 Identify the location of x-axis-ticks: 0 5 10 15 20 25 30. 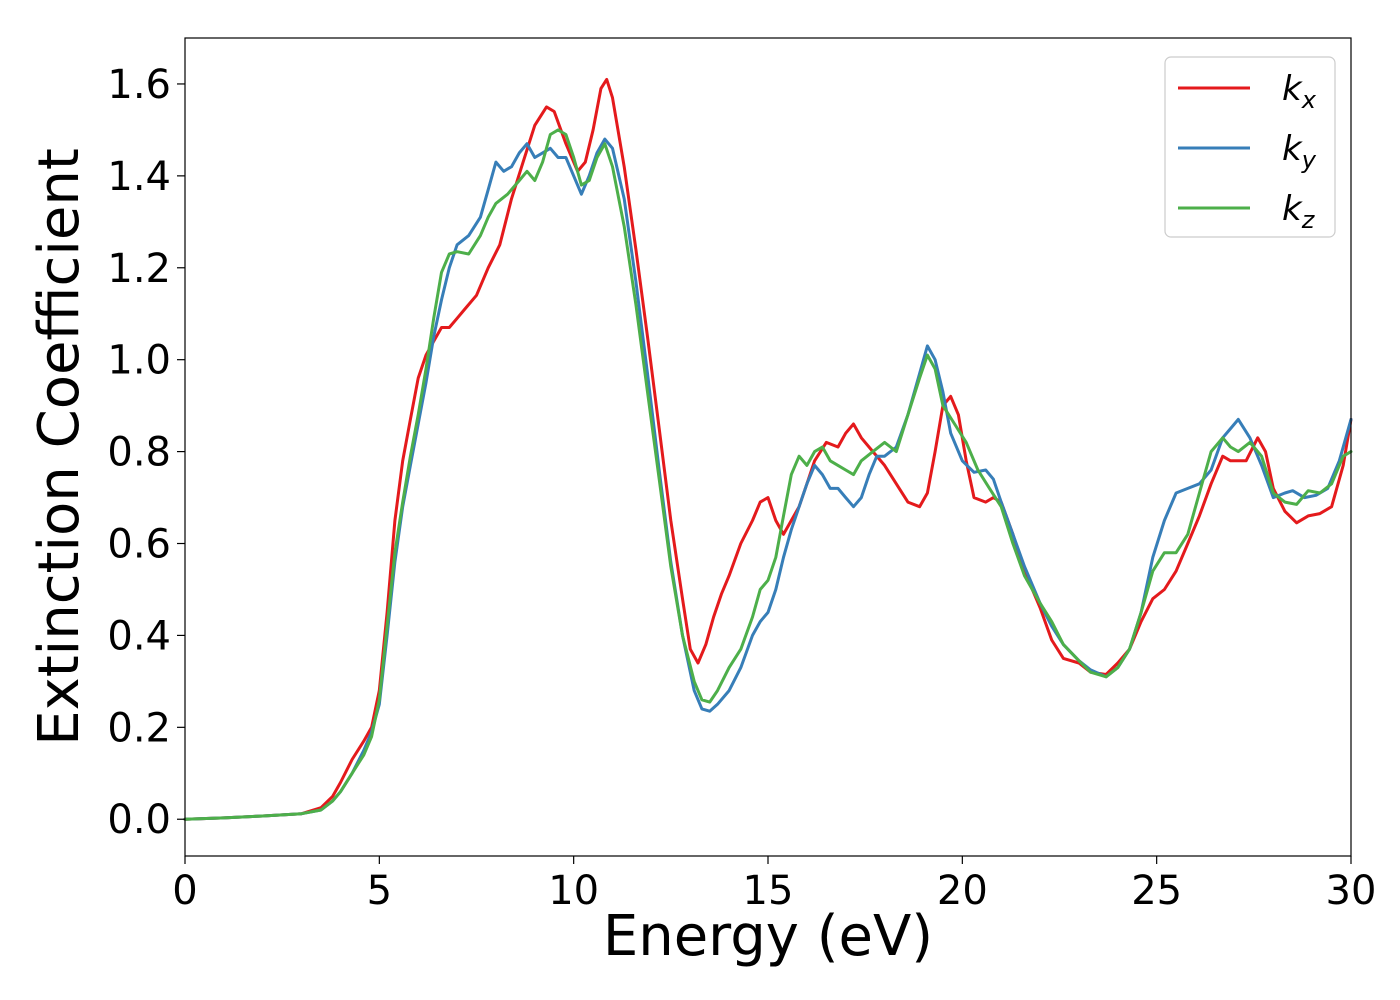
(774, 885).